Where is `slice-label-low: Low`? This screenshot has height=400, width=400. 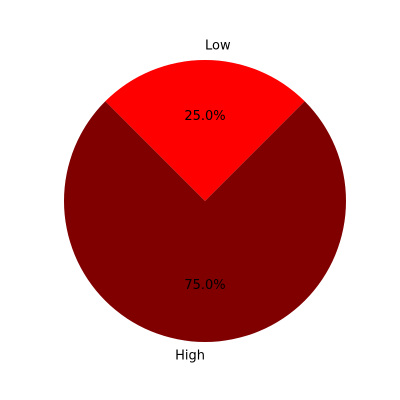 slice-label-low: Low is located at coordinates (218, 45).